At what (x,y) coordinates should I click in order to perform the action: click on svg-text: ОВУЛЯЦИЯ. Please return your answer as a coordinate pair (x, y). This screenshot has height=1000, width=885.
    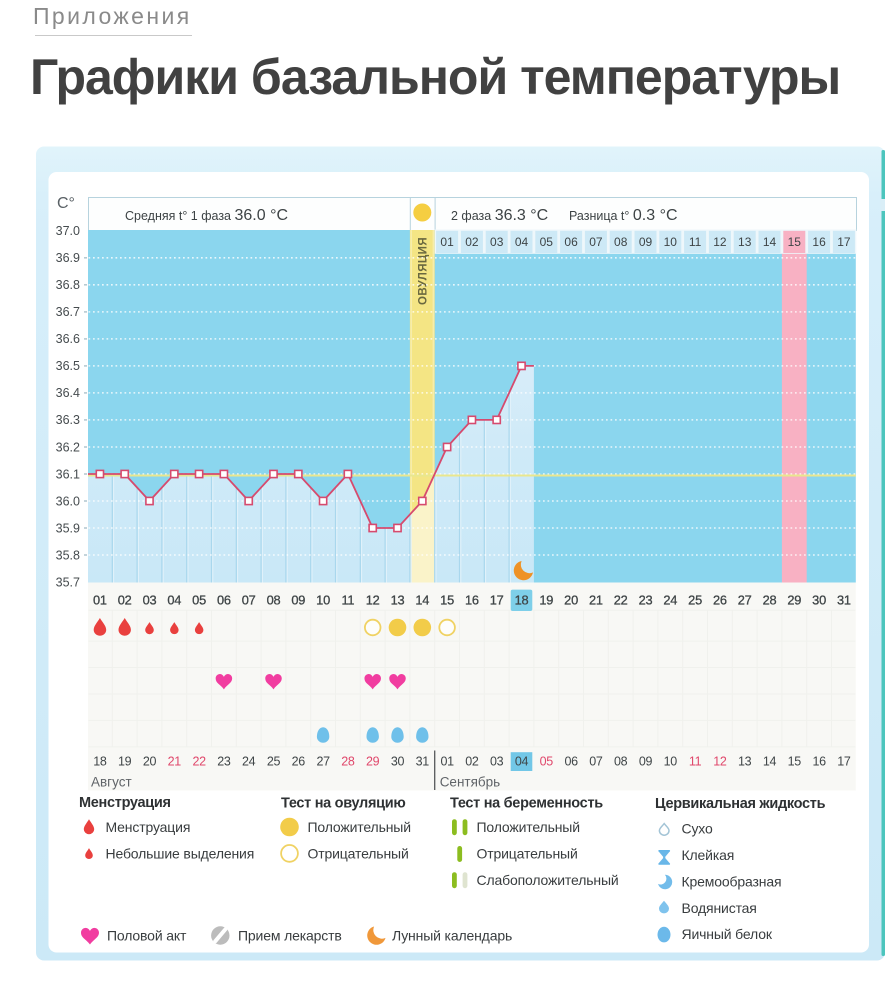
    Looking at the image, I should click on (424, 271).